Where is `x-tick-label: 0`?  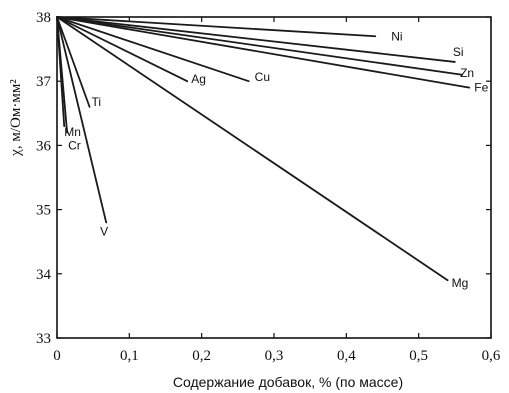 x-tick-label: 0 is located at coordinates (57, 356).